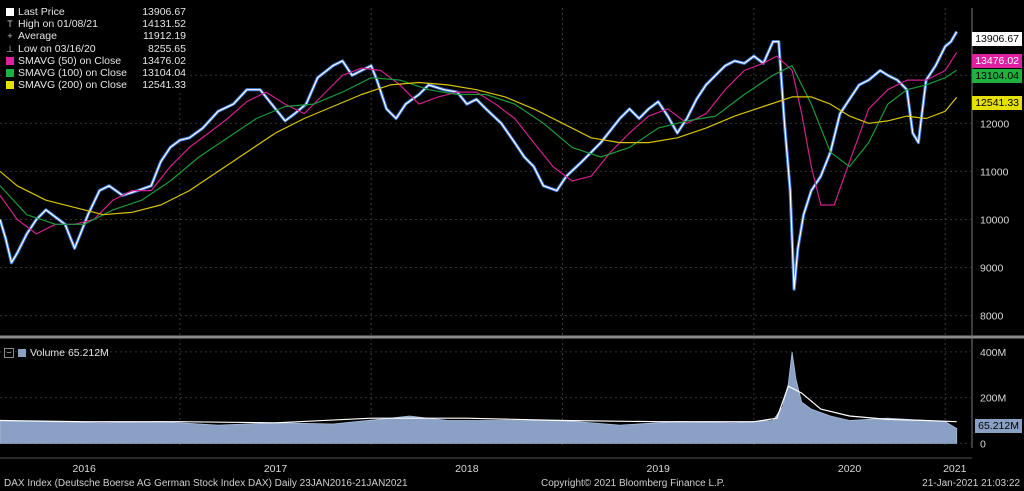 This screenshot has width=1024, height=491. What do you see at coordinates (994, 172) in the screenshot?
I see `price-tick-label: 11000` at bounding box center [994, 172].